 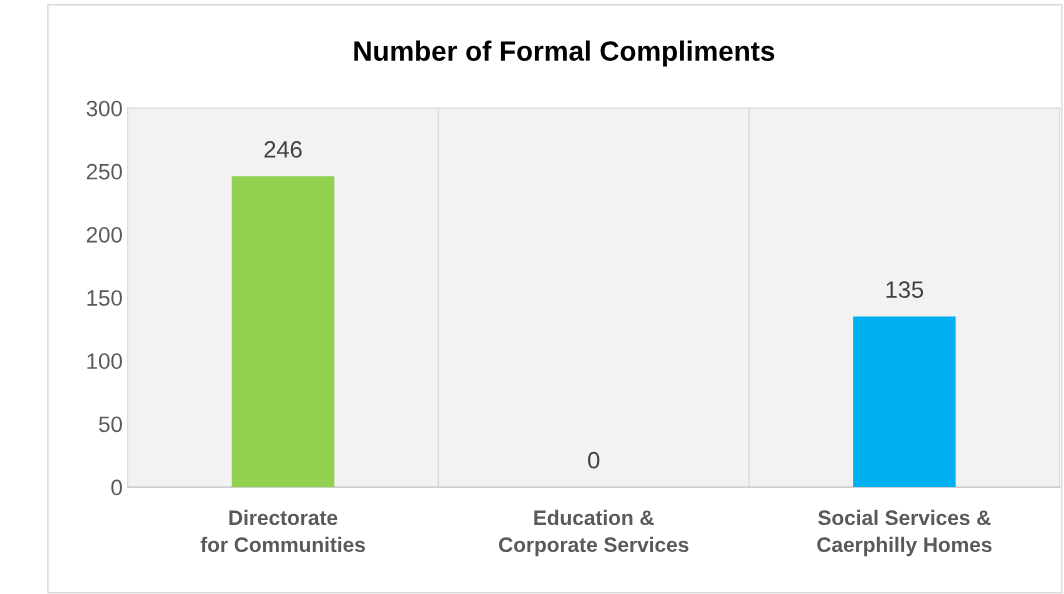 What do you see at coordinates (282, 531) in the screenshot?
I see `x-tick-label: Directorate for Communities` at bounding box center [282, 531].